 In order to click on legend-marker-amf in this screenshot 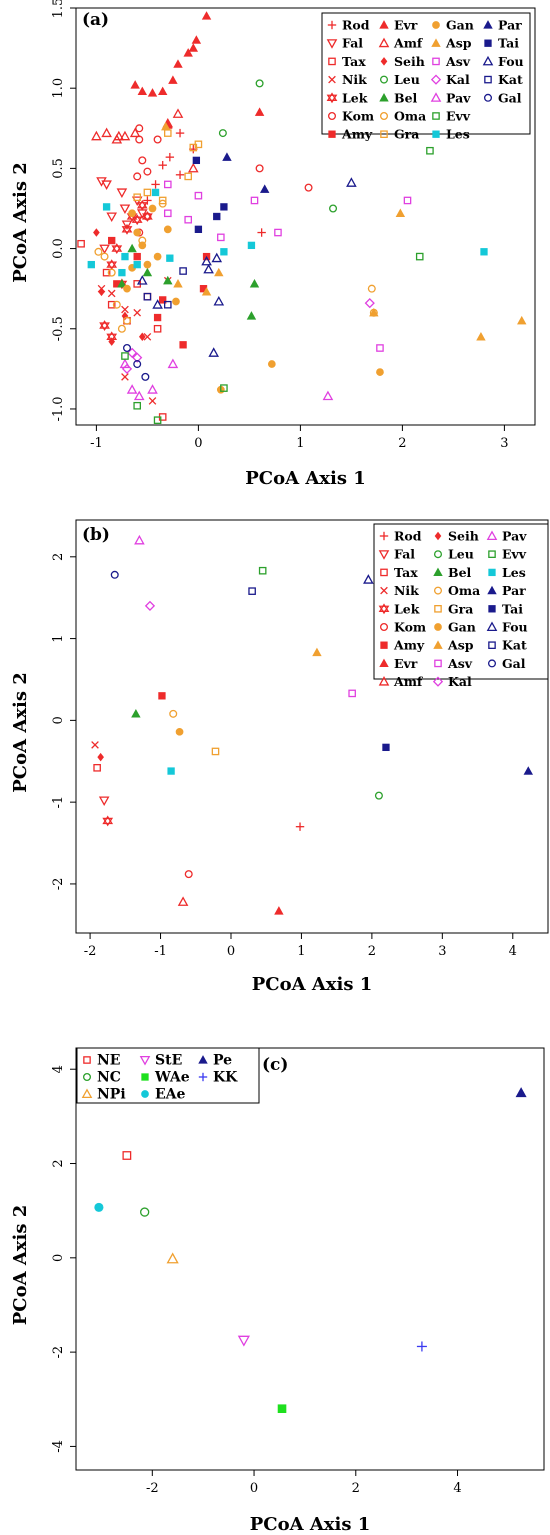, I will do `click(384, 681)`.